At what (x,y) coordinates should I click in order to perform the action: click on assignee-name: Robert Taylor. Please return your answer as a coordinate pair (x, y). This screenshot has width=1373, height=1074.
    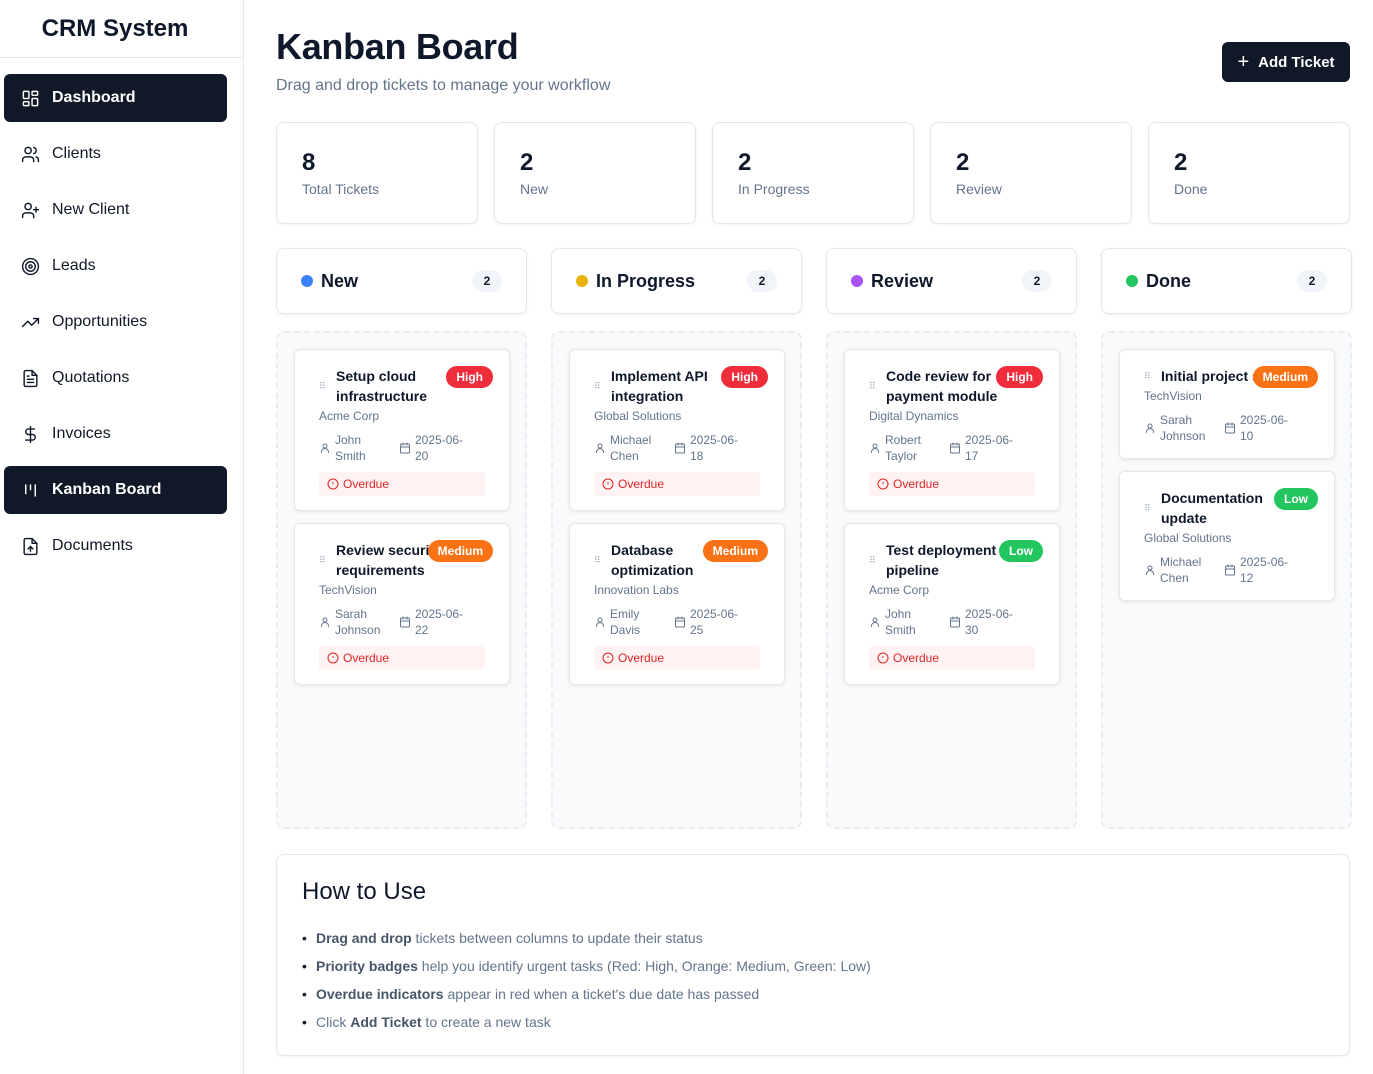
    Looking at the image, I should click on (903, 448).